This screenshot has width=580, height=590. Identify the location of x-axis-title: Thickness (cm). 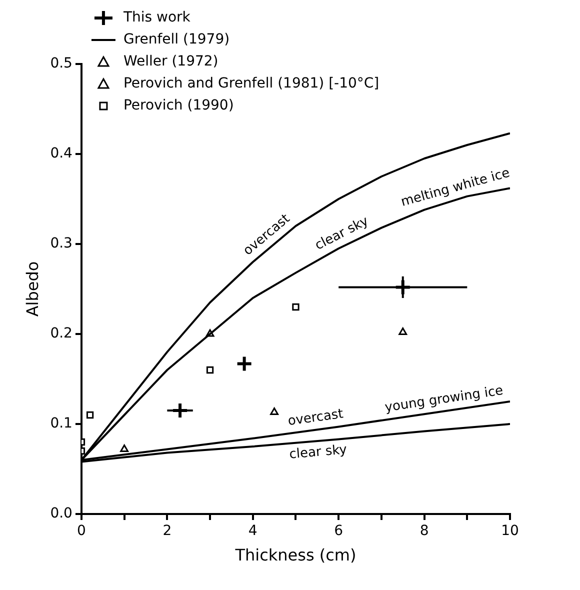
(295, 555).